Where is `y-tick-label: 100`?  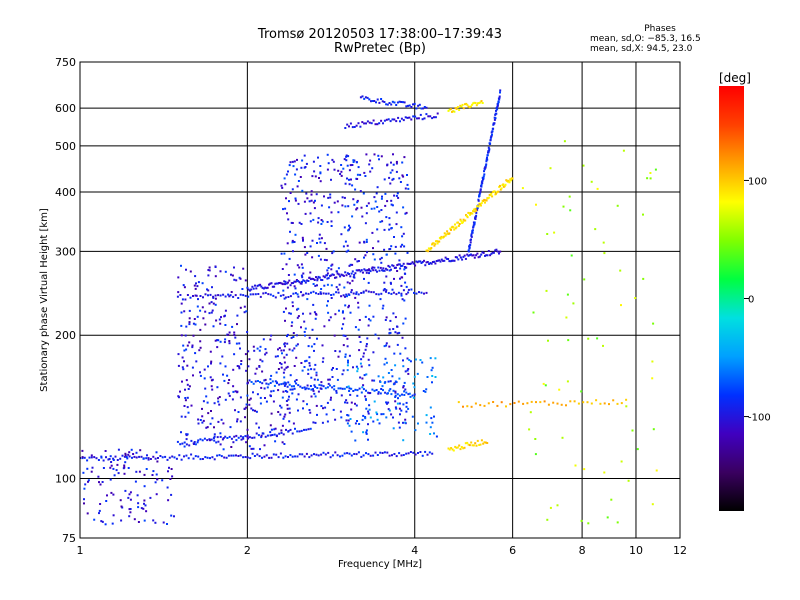 y-tick-label: 100 is located at coordinates (65, 479).